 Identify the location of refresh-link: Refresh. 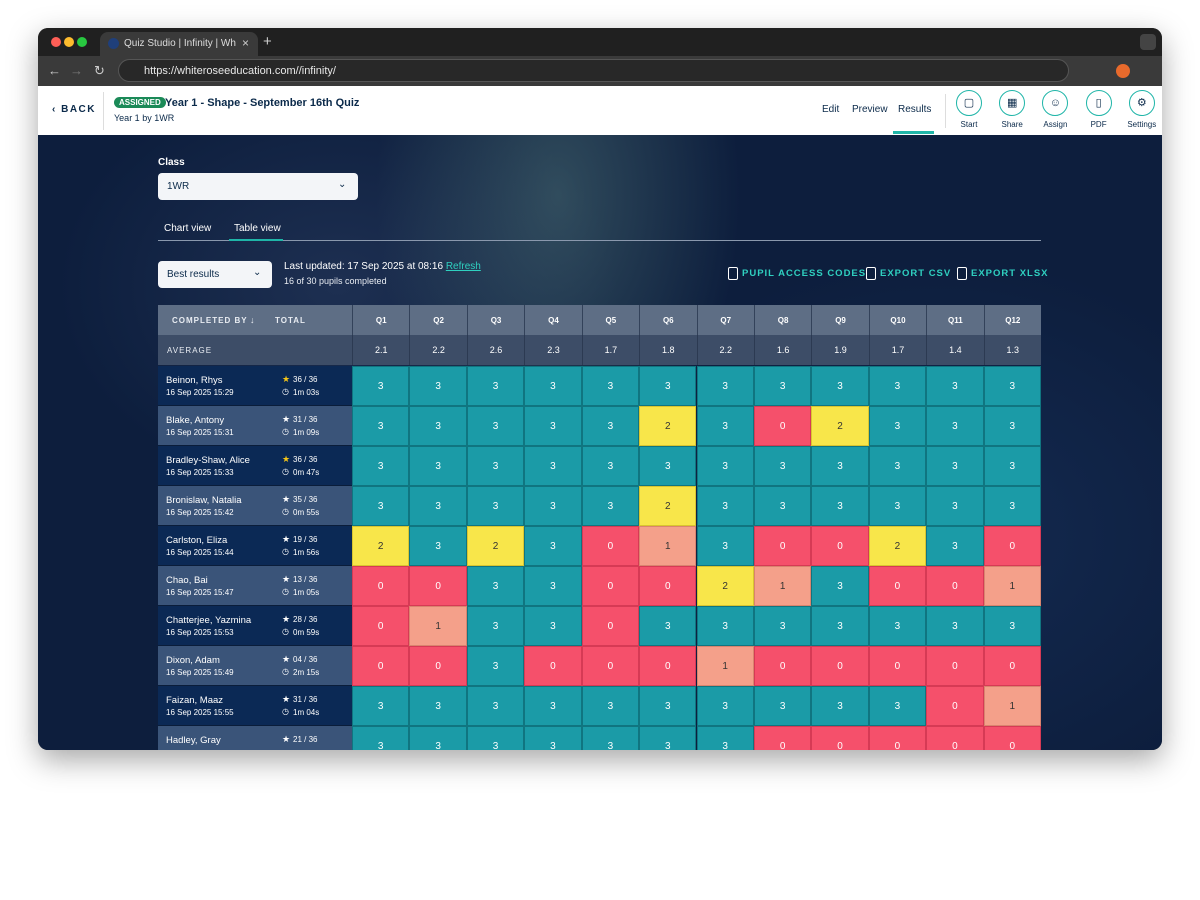
(463, 266).